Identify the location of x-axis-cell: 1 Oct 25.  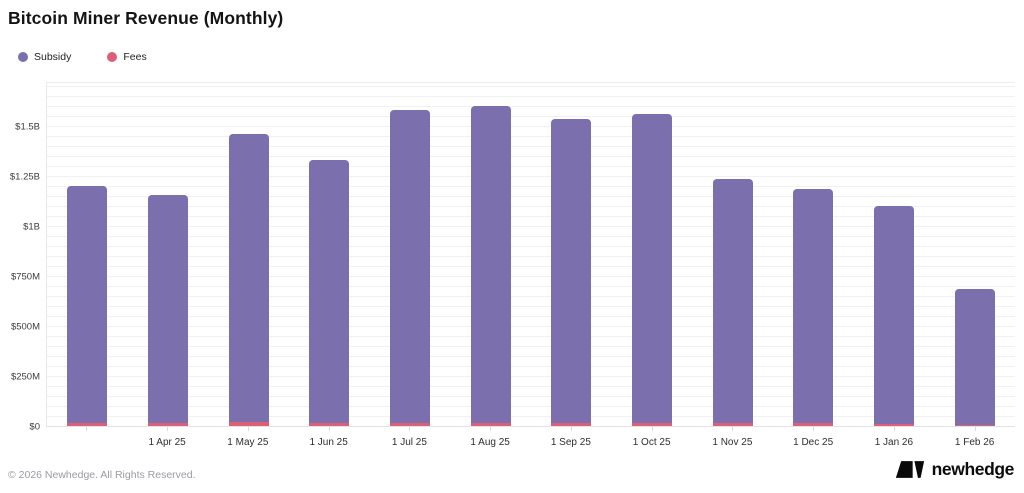
(651, 442).